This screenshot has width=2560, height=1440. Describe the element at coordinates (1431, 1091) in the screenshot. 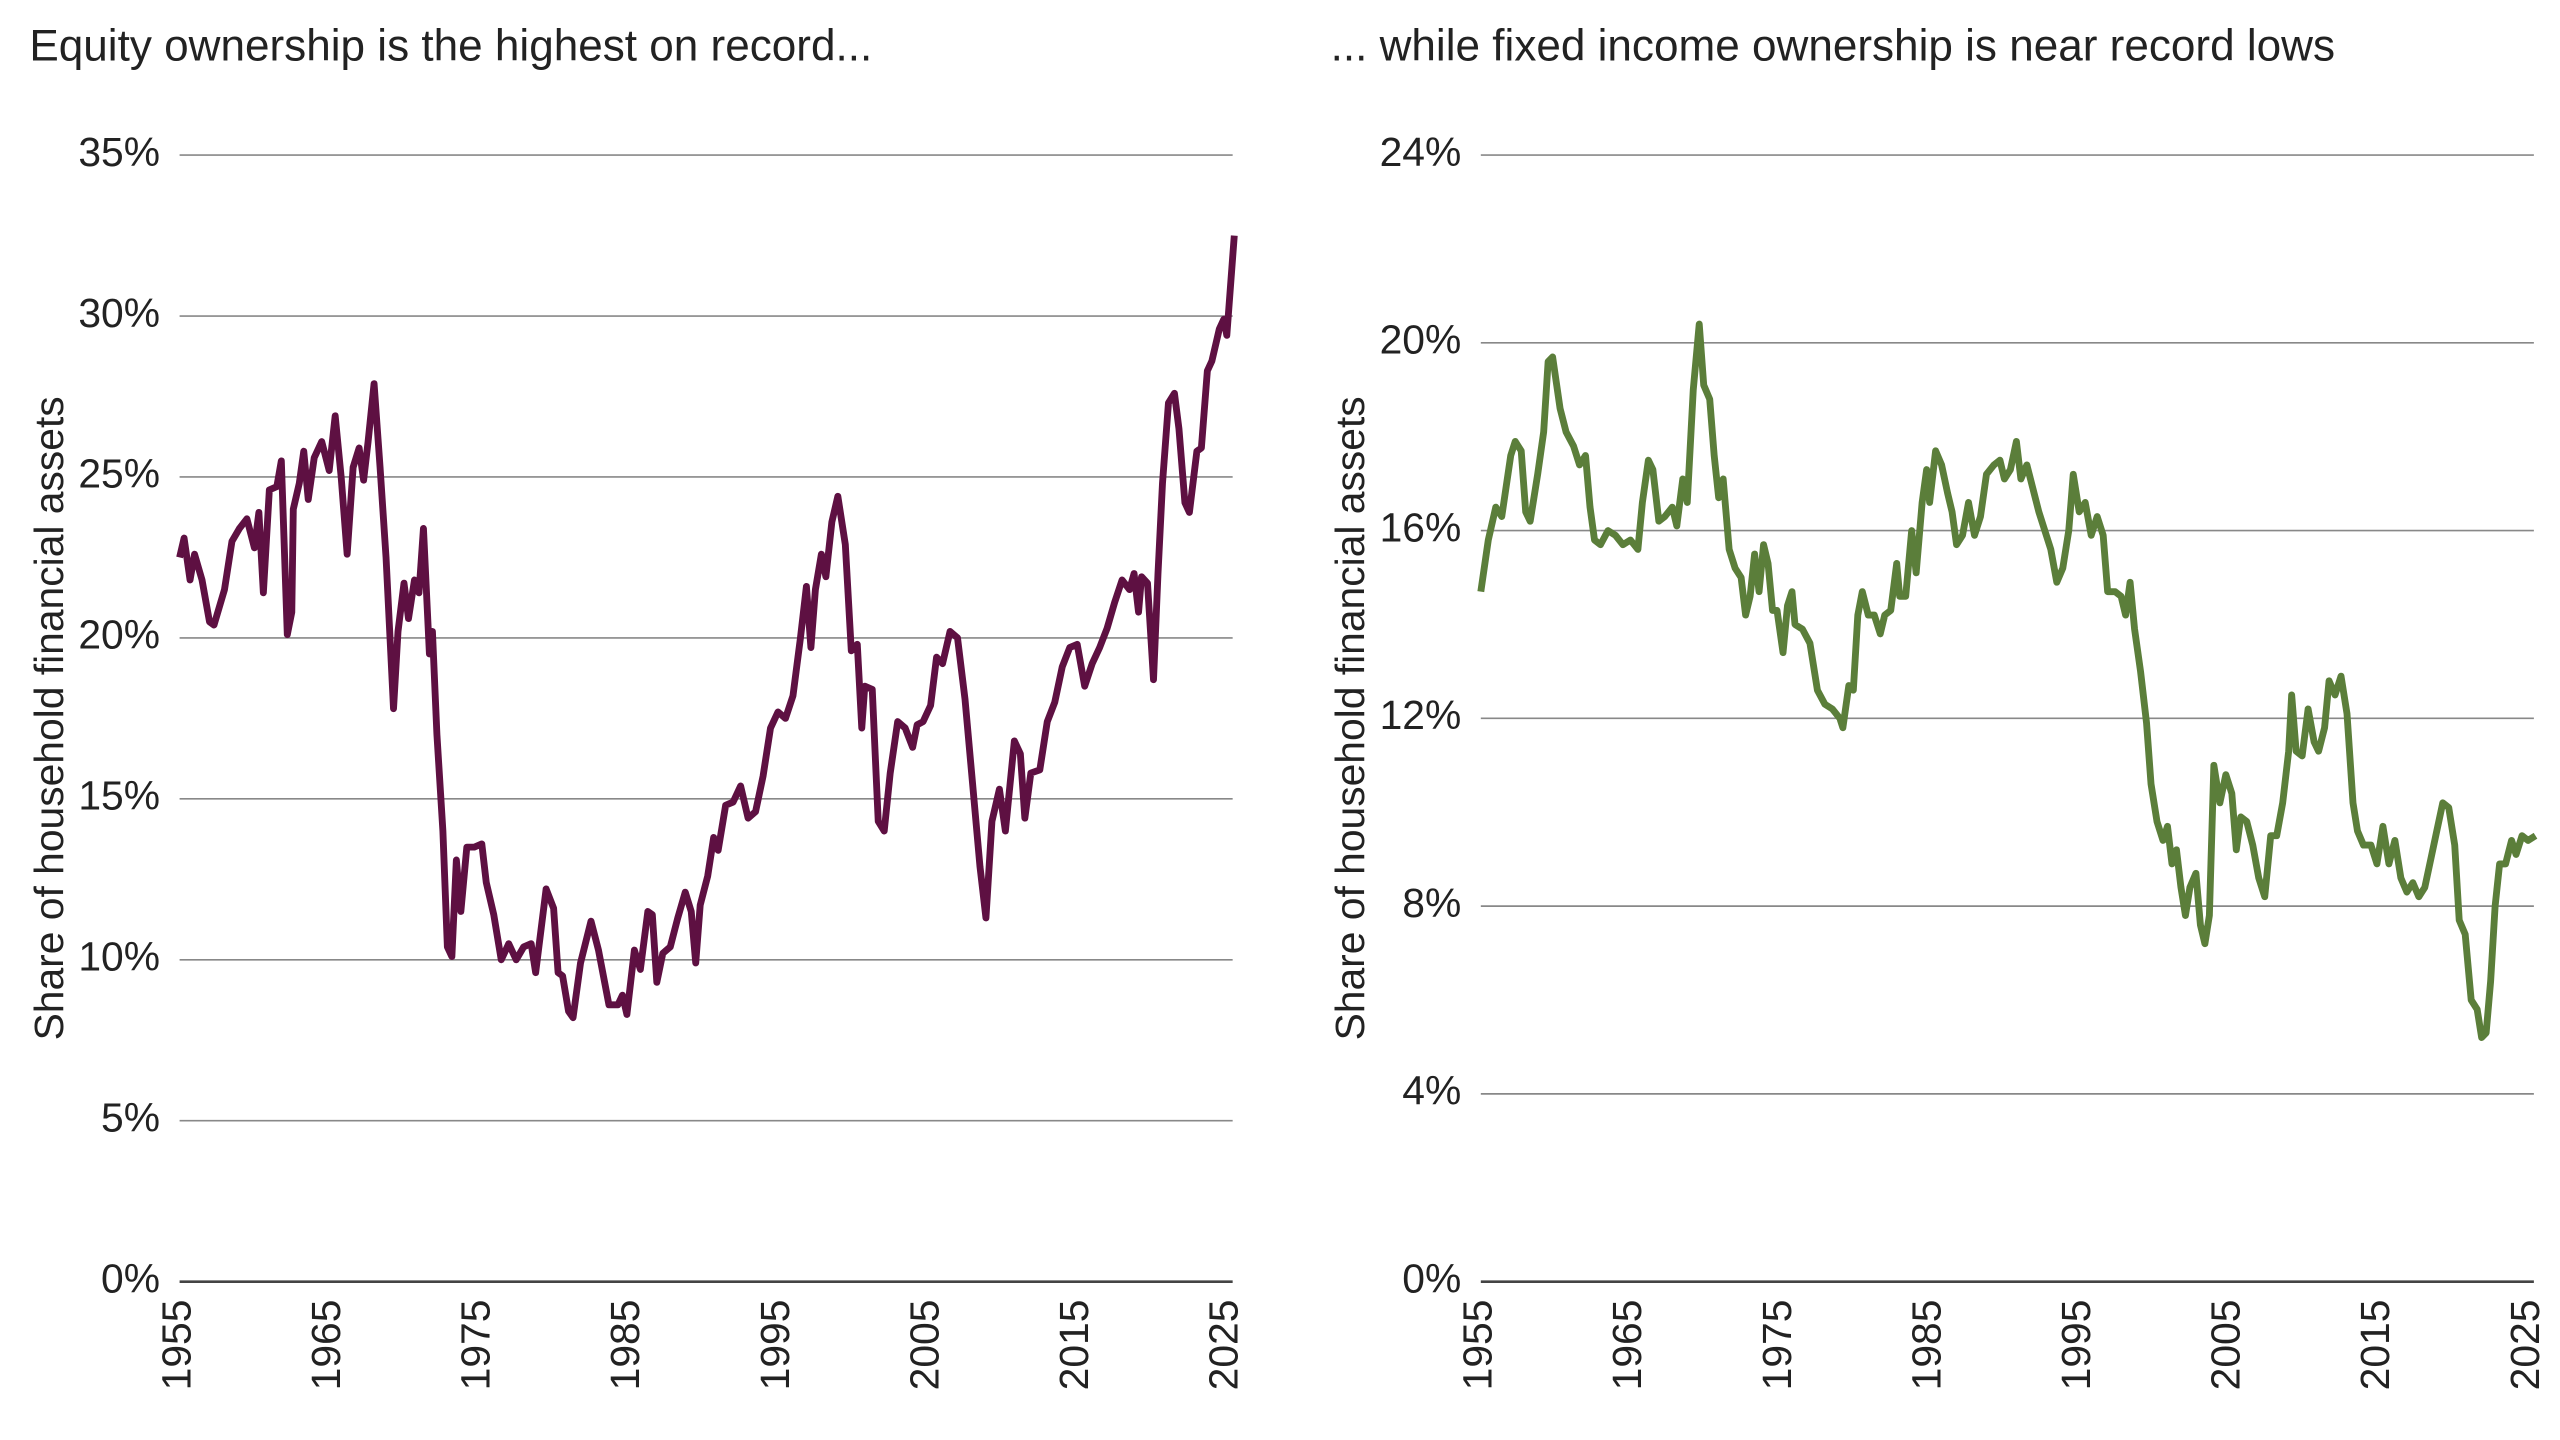

I see `y-tick-label: 4%` at that location.